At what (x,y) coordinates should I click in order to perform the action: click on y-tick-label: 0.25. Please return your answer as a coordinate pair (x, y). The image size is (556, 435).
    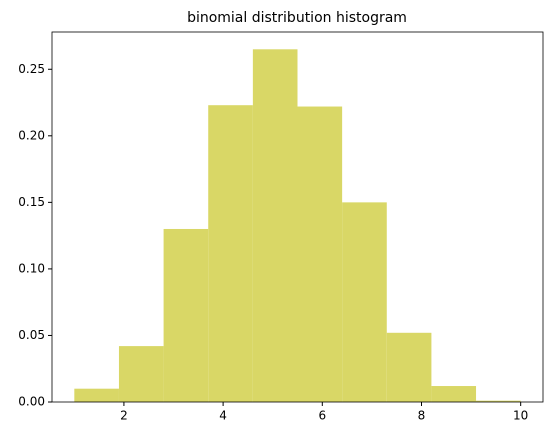
    Looking at the image, I should click on (31, 69).